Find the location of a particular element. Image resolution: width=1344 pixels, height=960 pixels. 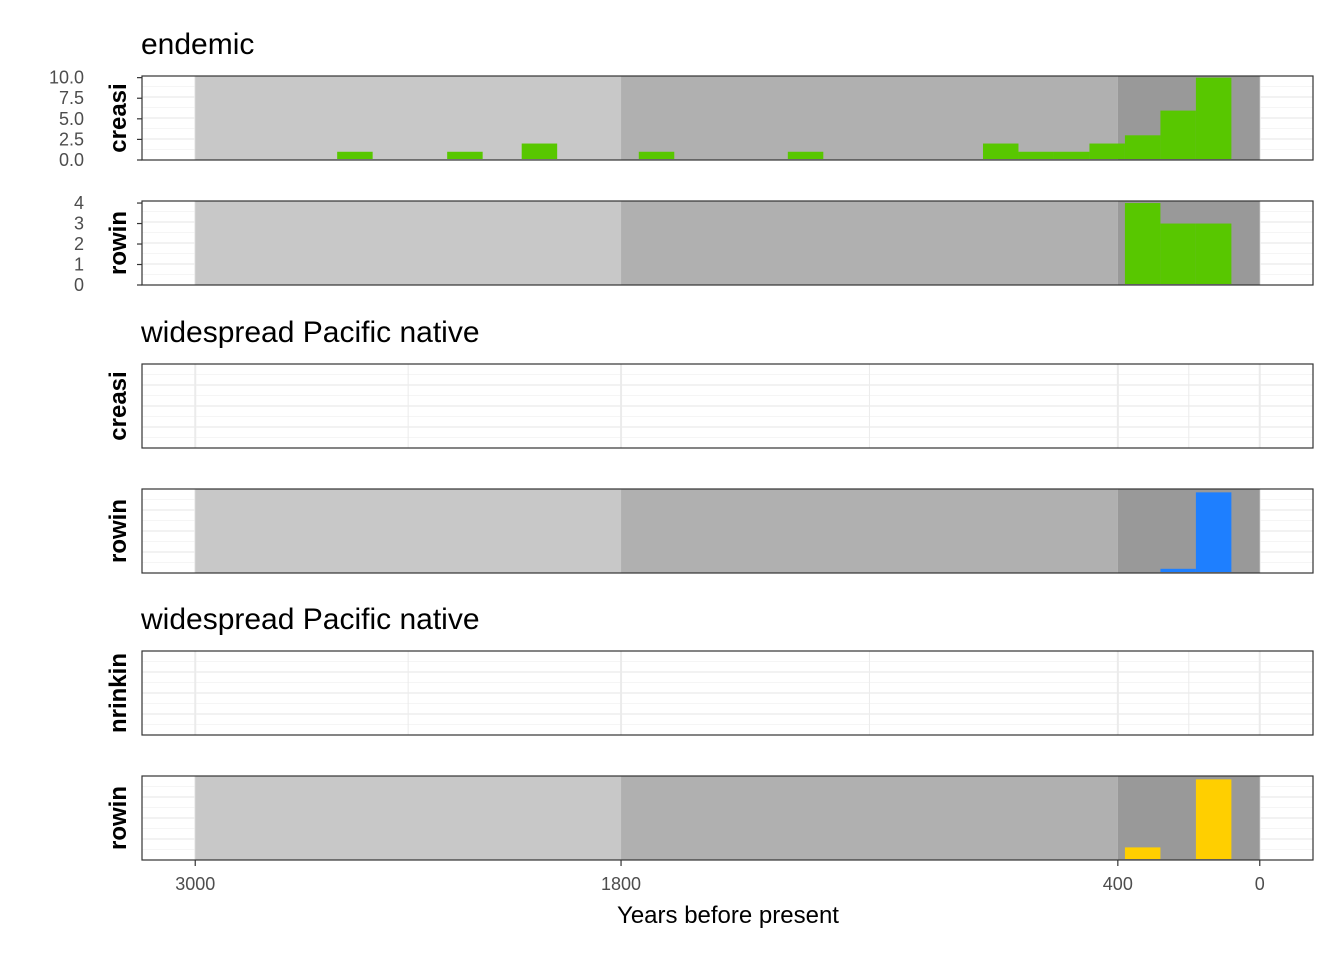

y-tick-label: 0.0 is located at coordinates (71, 160).